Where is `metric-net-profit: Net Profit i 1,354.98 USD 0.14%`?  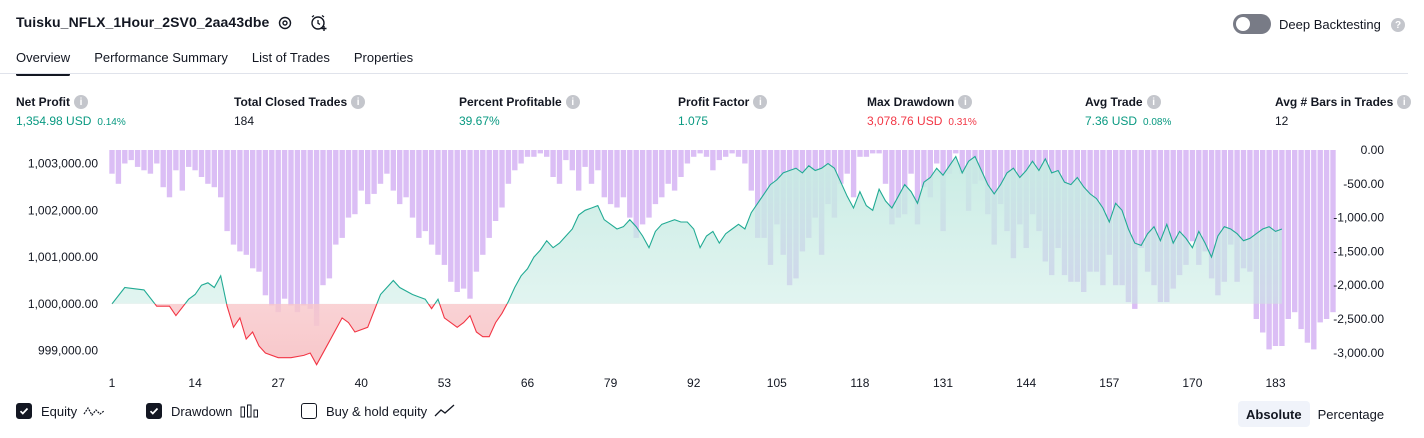 metric-net-profit: Net Profit i 1,354.98 USD 0.14% is located at coordinates (71, 111).